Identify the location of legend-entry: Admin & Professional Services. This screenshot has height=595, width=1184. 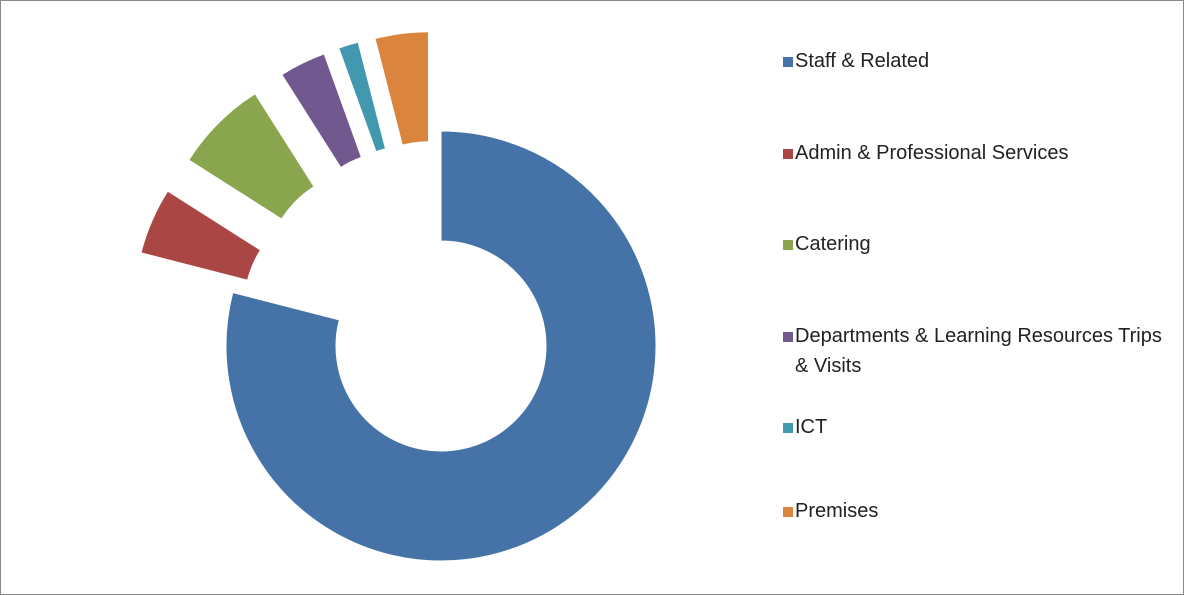
(980, 153).